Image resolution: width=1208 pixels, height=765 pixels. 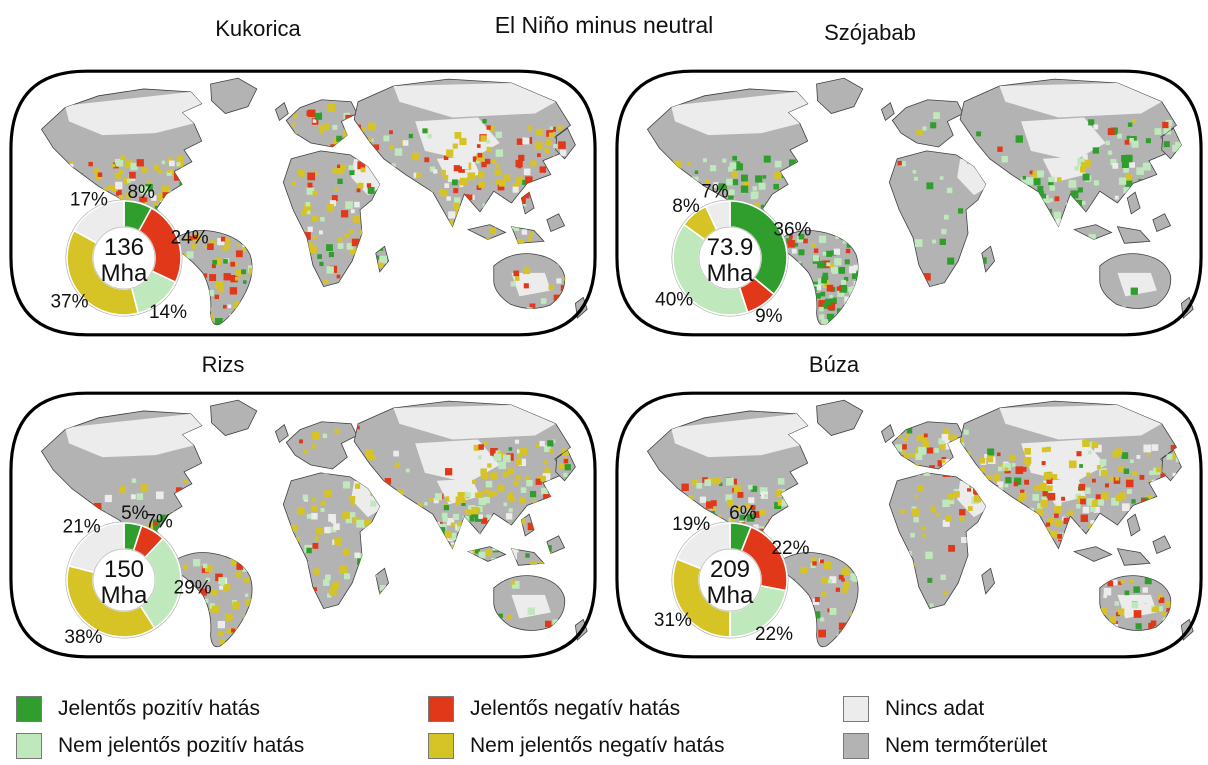 I want to click on donut-center-value: 150, so click(x=124, y=569).